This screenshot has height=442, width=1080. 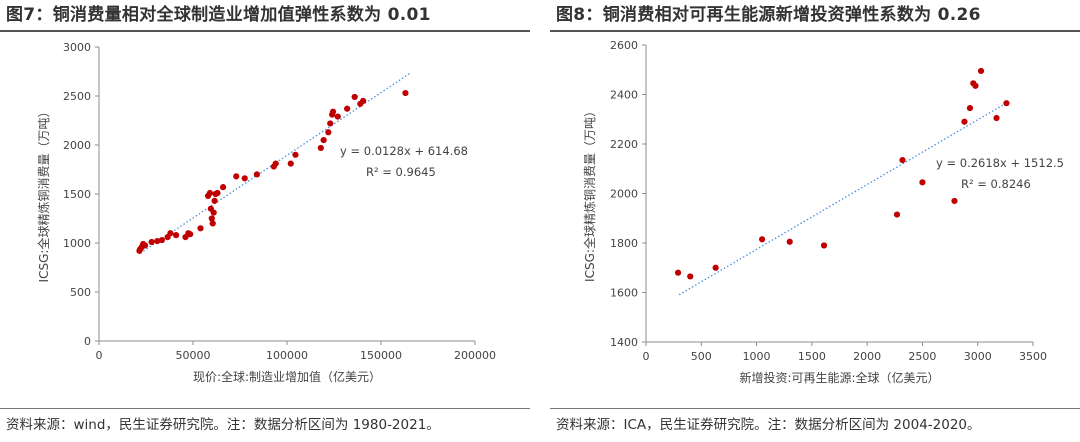 I want to click on x-tick-label: 3500, so click(x=1033, y=356).